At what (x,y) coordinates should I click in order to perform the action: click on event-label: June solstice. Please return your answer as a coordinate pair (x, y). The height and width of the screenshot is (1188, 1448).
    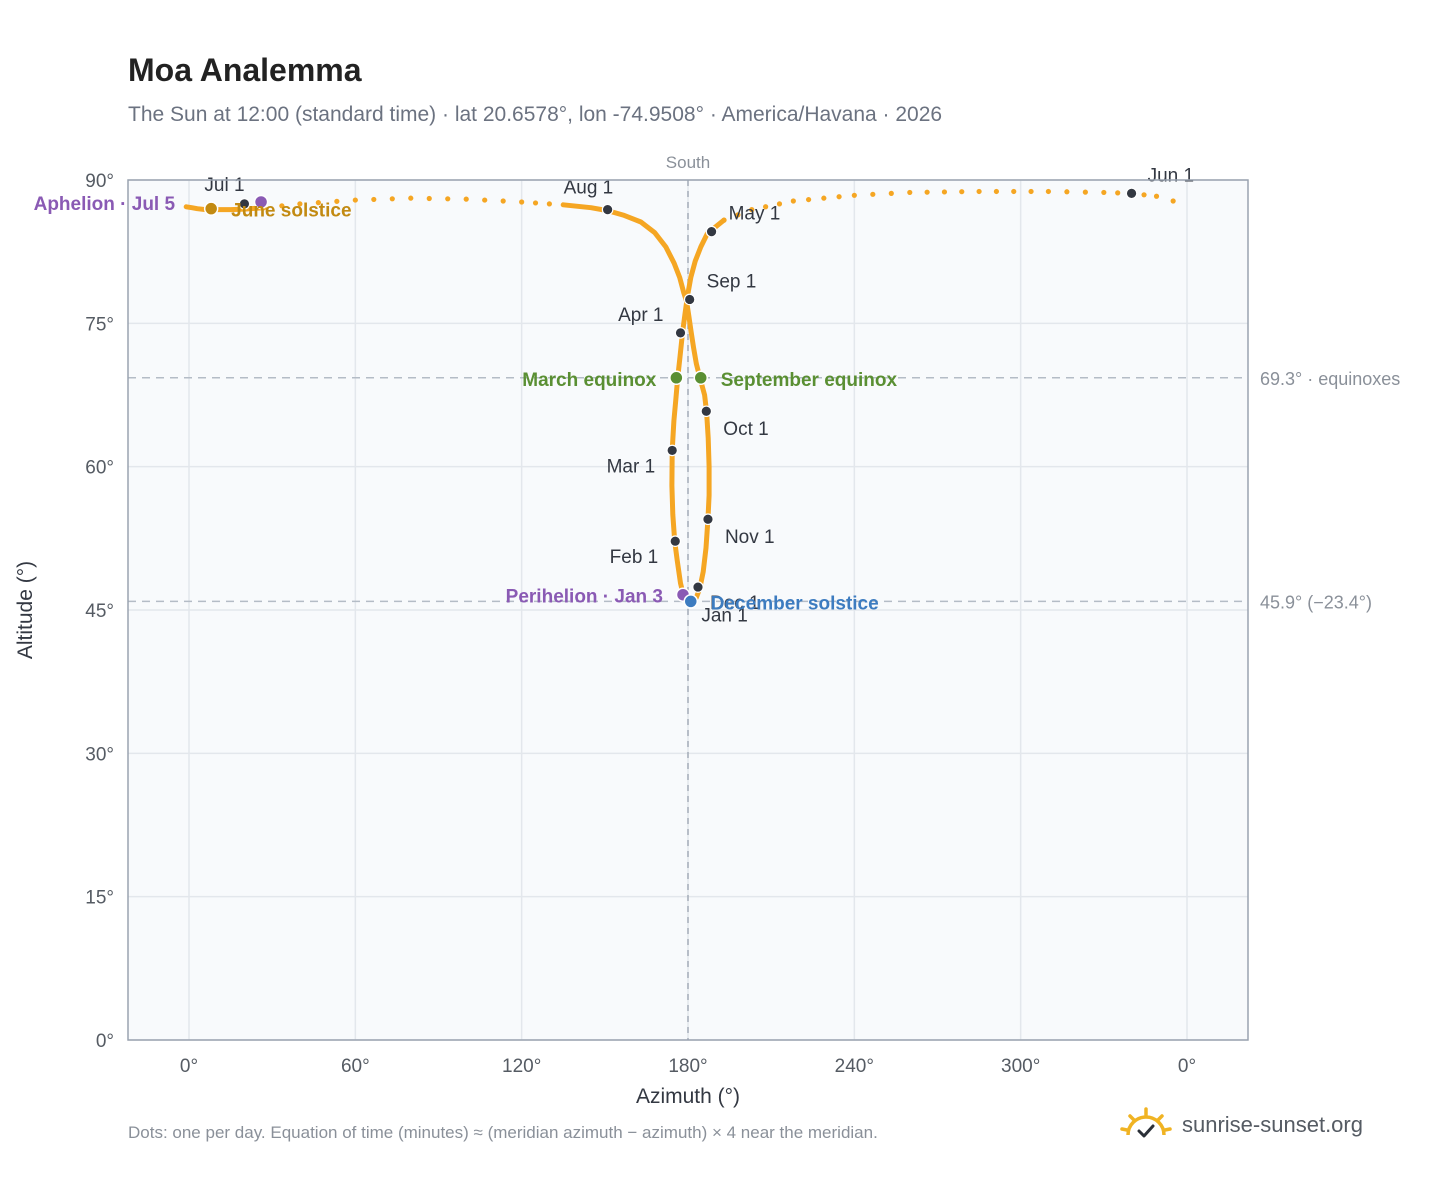
    Looking at the image, I should click on (291, 211).